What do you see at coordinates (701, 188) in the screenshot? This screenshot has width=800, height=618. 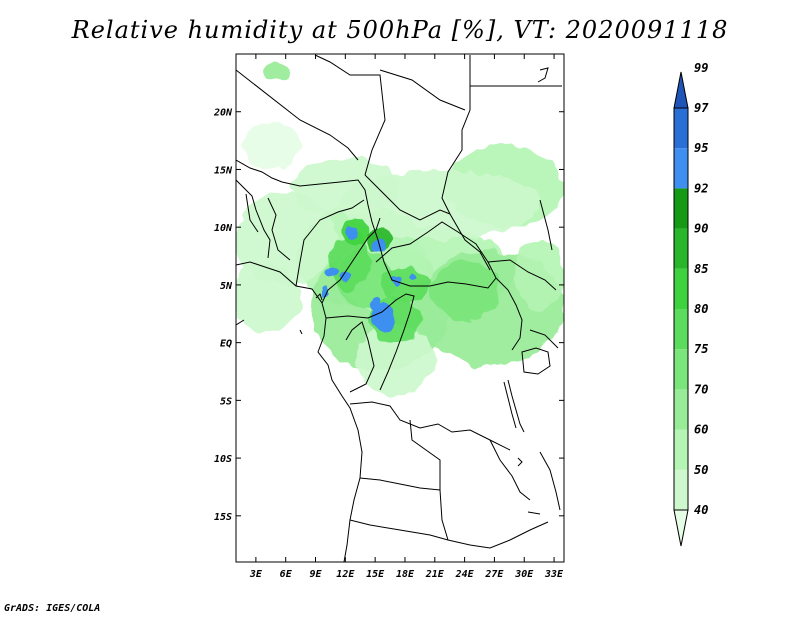 I see `colorbar-label: 92` at bounding box center [701, 188].